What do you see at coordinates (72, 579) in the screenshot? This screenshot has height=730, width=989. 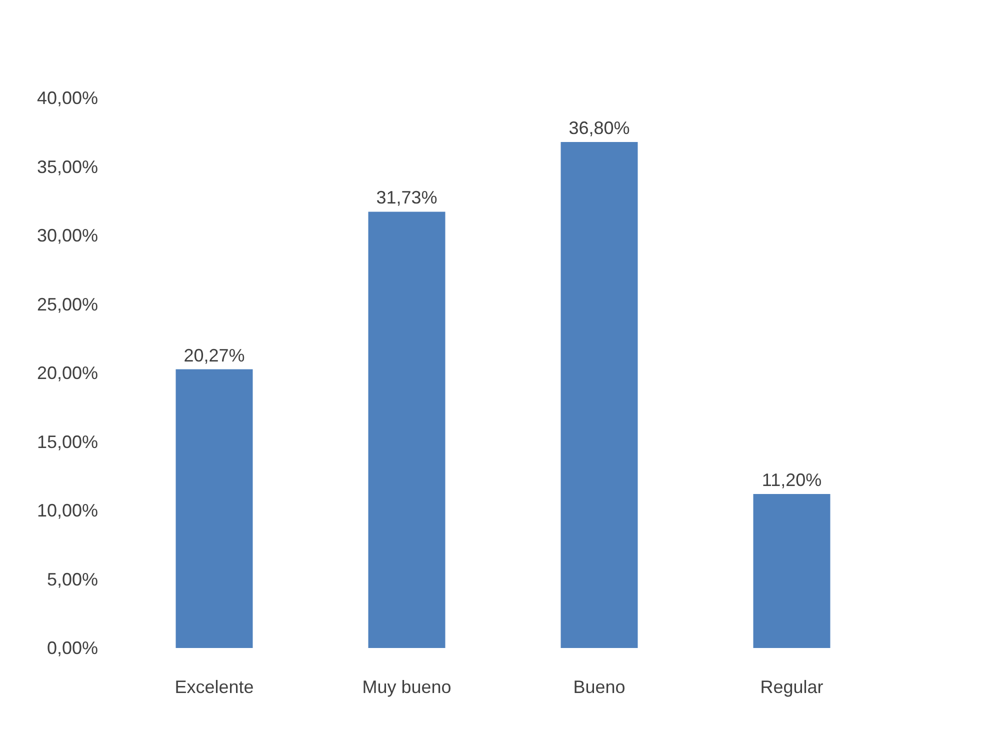 I see `y-tick-label: 5,00%` at bounding box center [72, 579].